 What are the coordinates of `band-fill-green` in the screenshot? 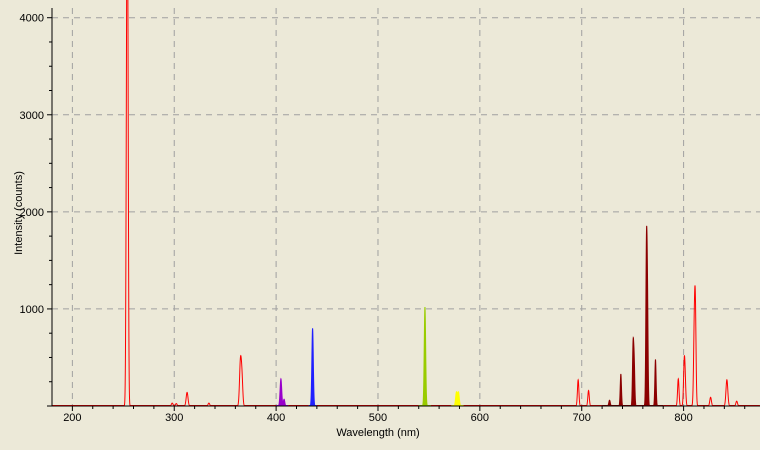 It's located at (424, 356).